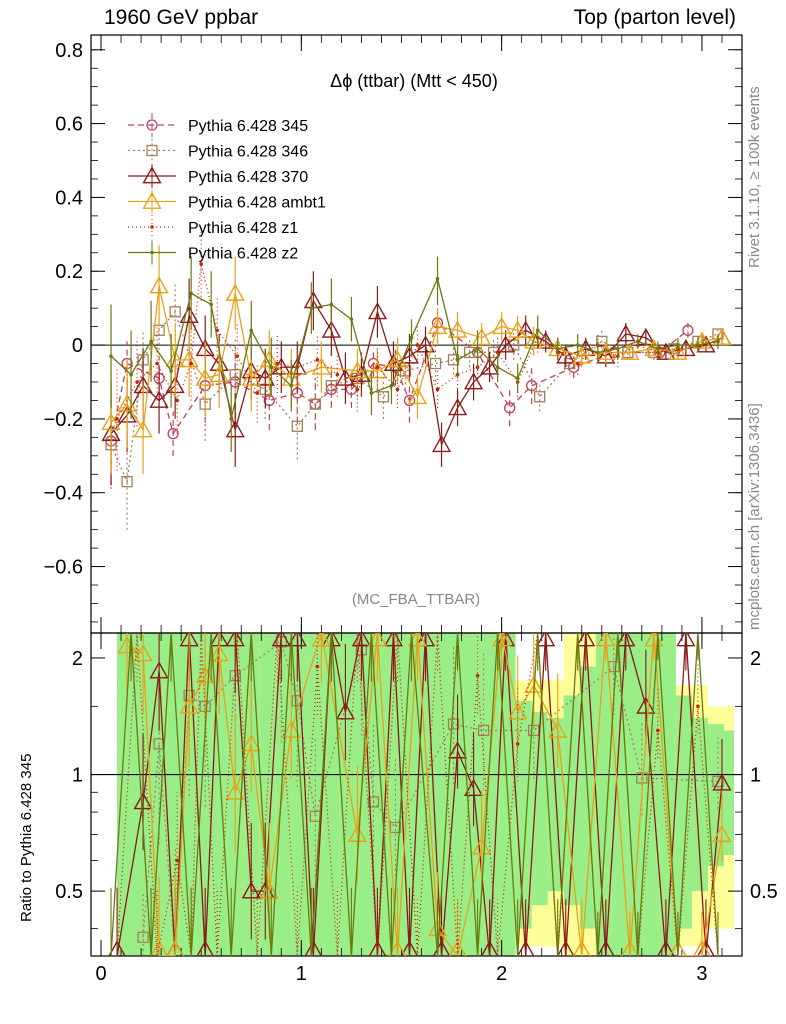 This screenshot has height=1024, width=786. What do you see at coordinates (77, 346) in the screenshot?
I see `y-tick-label: 0` at bounding box center [77, 346].